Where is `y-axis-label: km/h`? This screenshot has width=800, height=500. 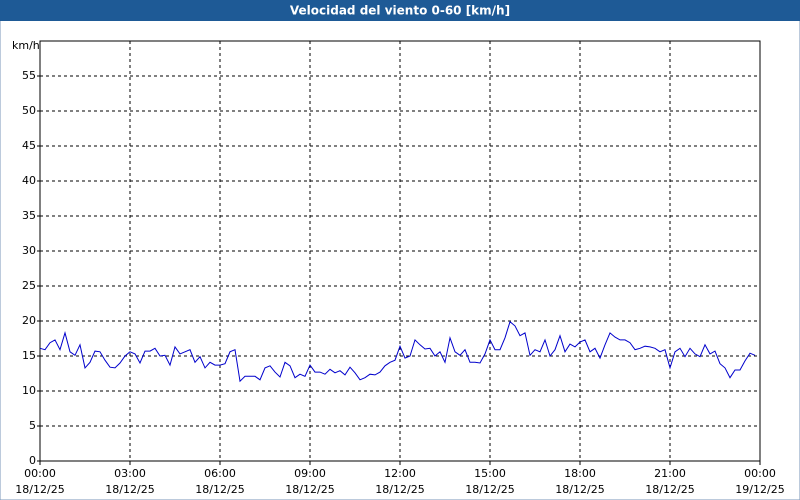
y-axis-label: km/h is located at coordinates (26, 45).